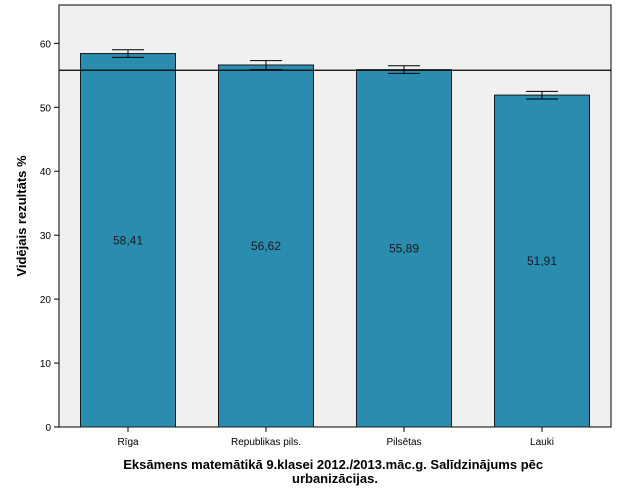 The width and height of the screenshot is (625, 500). I want to click on y-tick-label-0: 0, so click(48, 428).